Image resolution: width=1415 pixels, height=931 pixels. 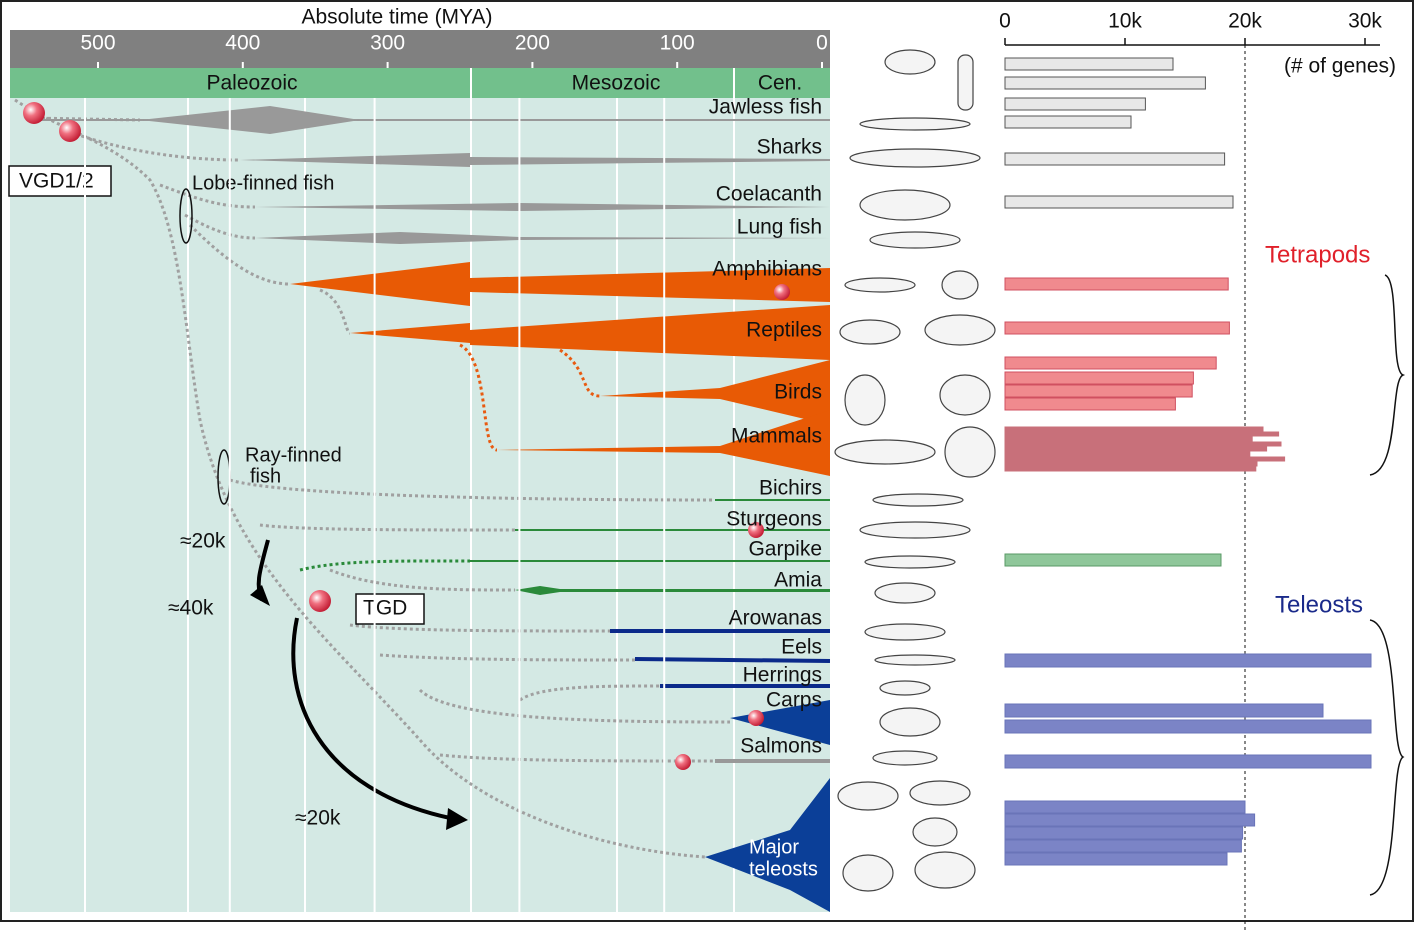 What do you see at coordinates (774, 519) in the screenshot?
I see `taxon-label: Sturgeons` at bounding box center [774, 519].